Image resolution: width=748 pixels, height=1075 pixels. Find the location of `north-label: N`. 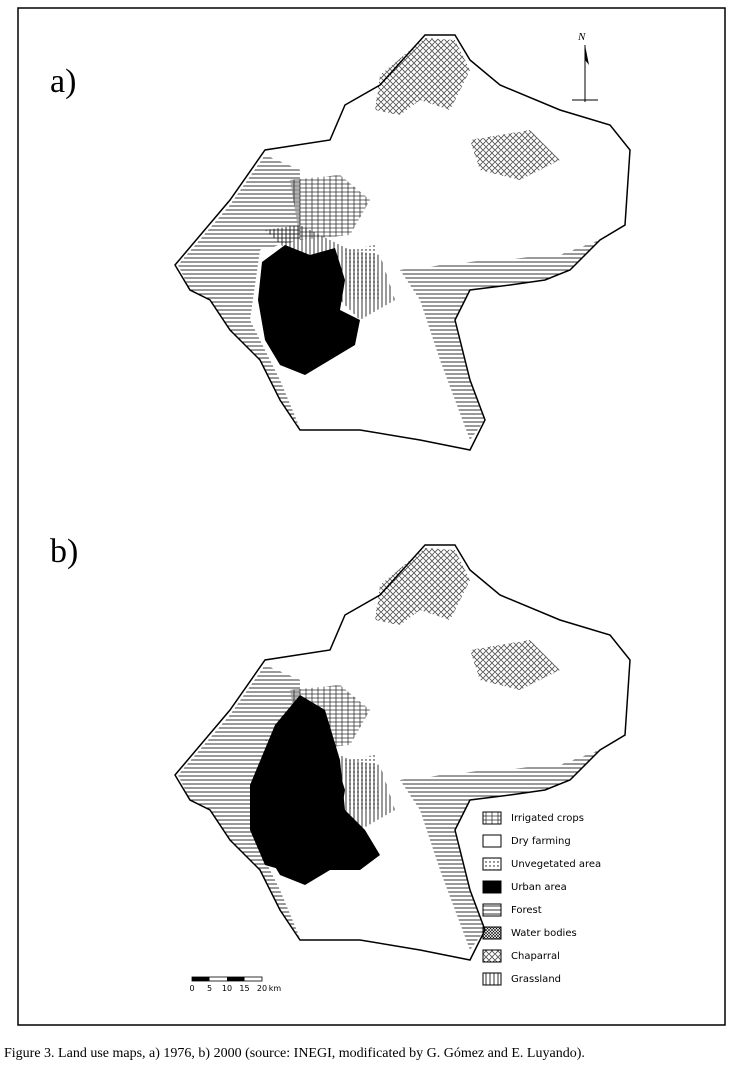

north-label: N is located at coordinates (581, 37).